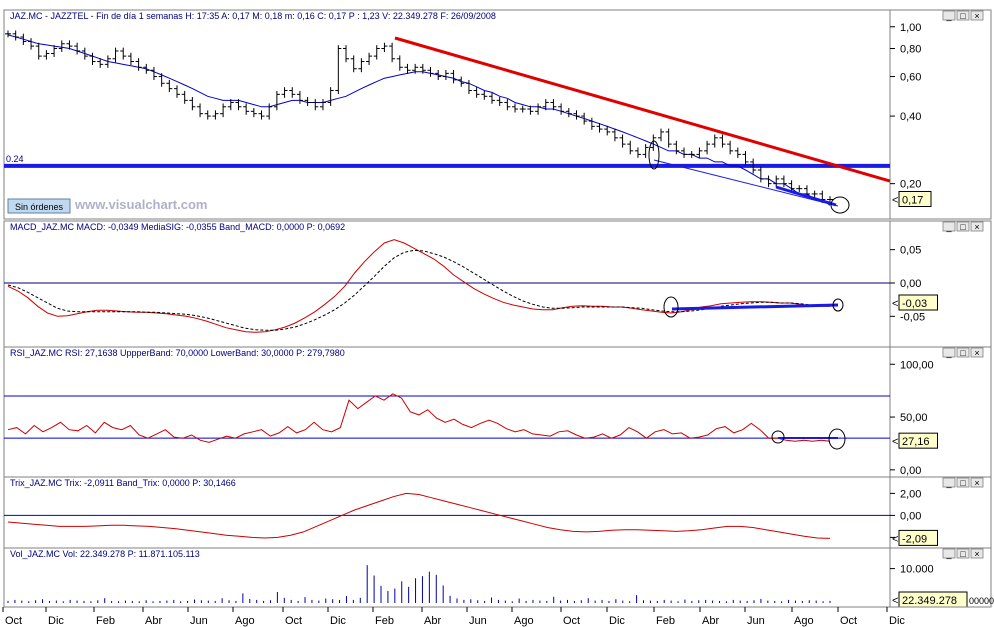  What do you see at coordinates (524, 621) in the screenshot?
I see `x-tick-label: Ago` at bounding box center [524, 621].